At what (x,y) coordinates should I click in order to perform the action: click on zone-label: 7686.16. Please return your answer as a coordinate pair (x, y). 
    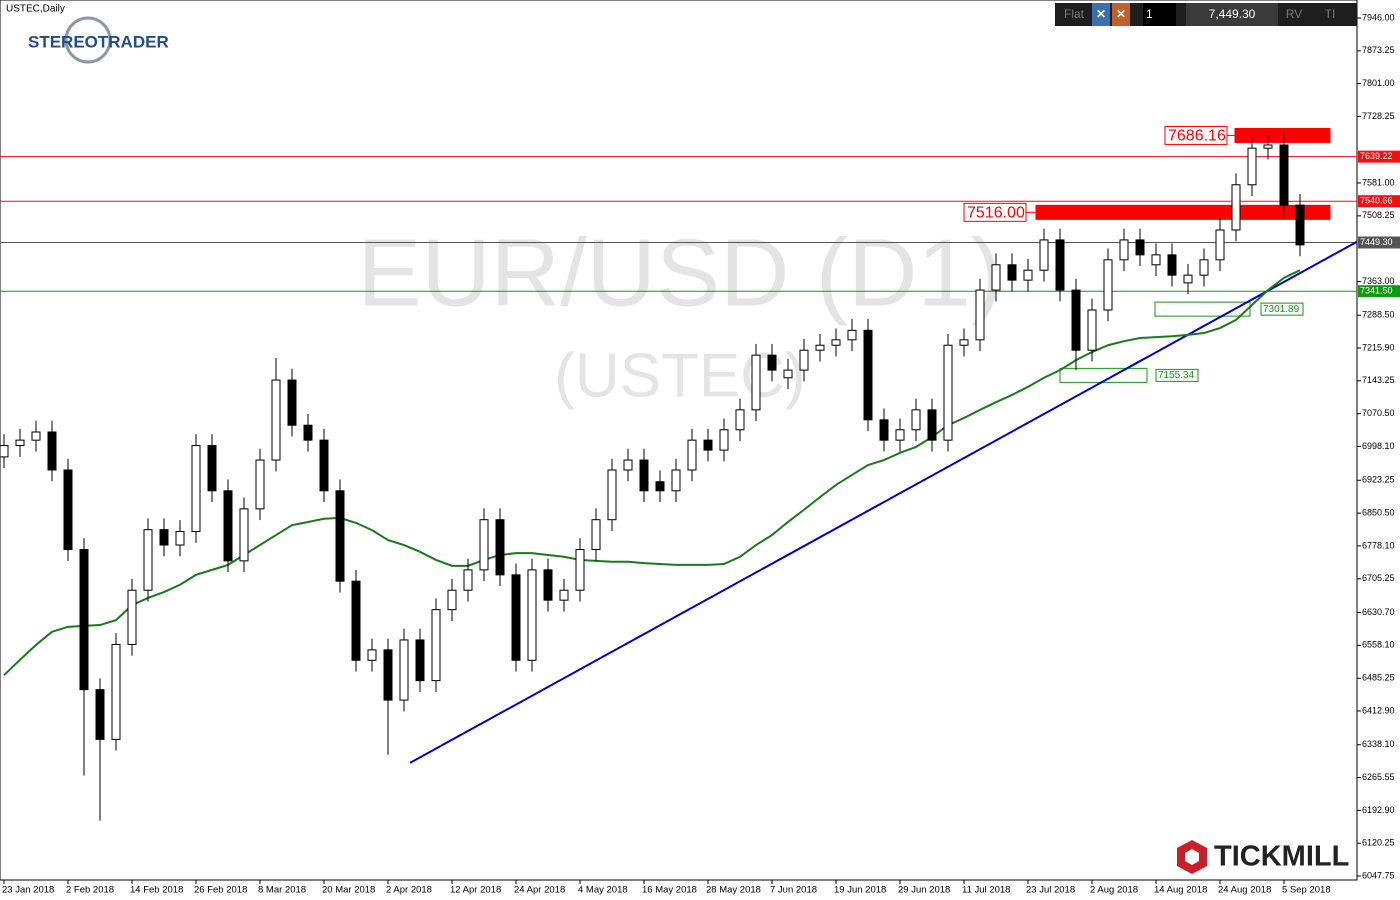
    Looking at the image, I should click on (1197, 136).